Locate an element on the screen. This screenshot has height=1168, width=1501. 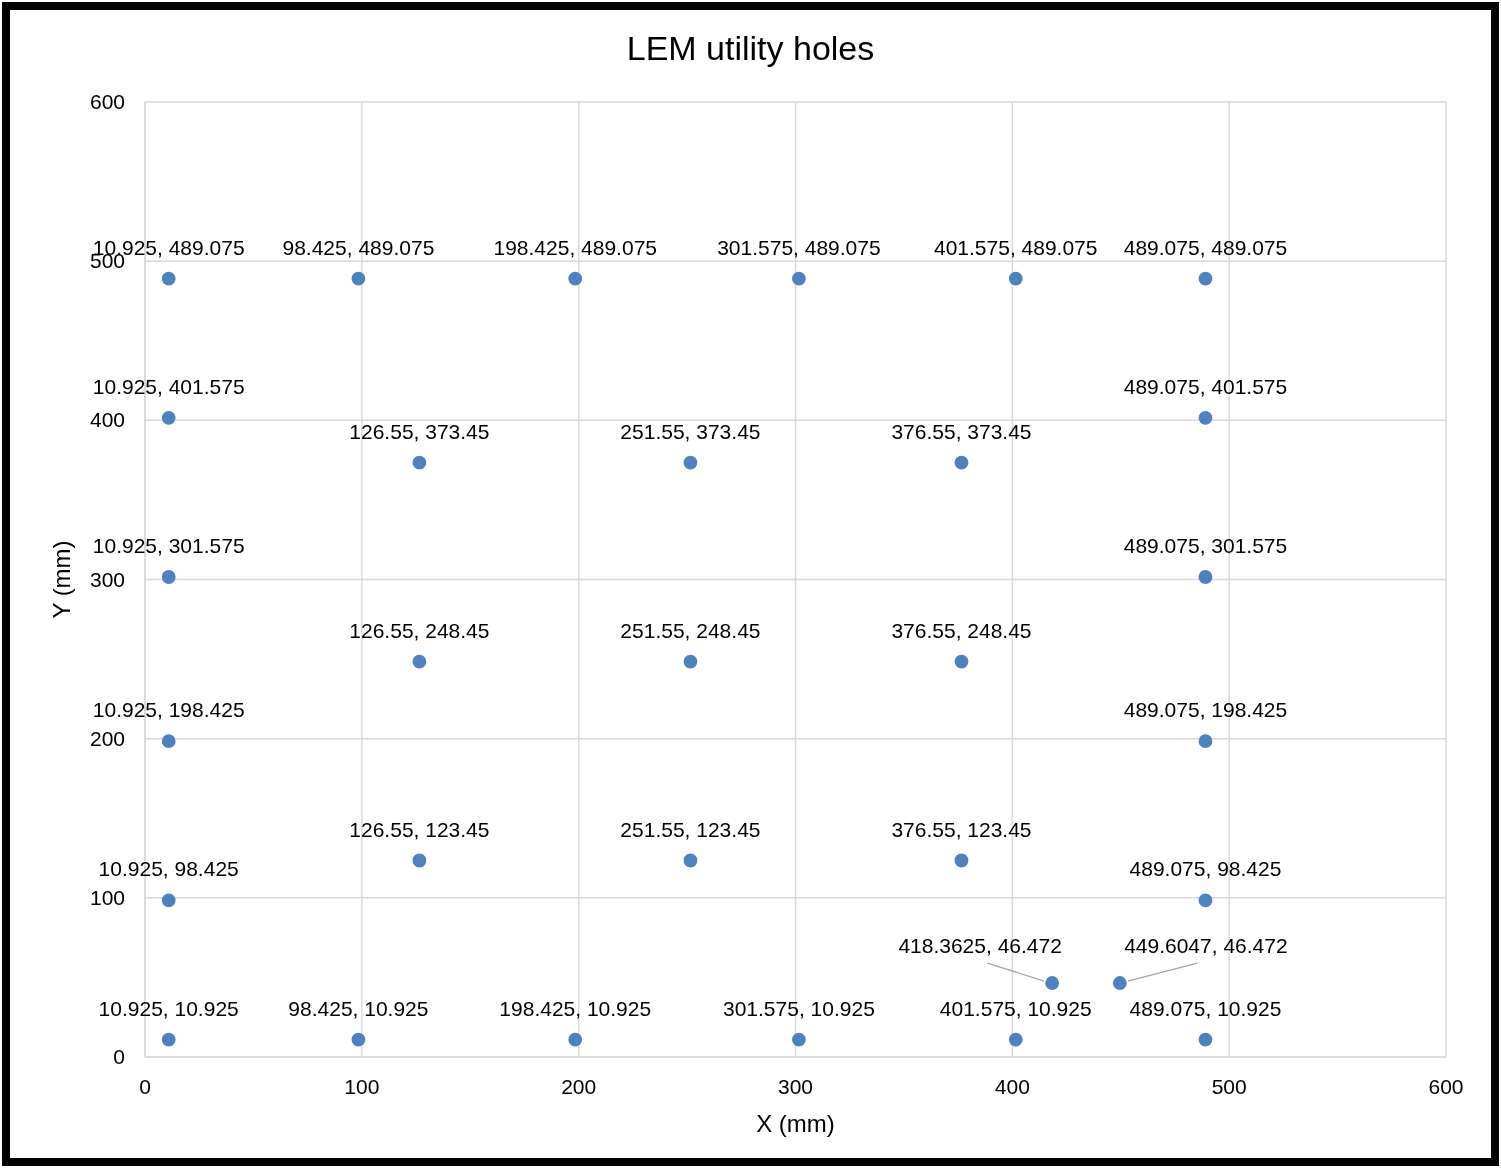
data-label: 401.575, 10.925 is located at coordinates (1015, 1008).